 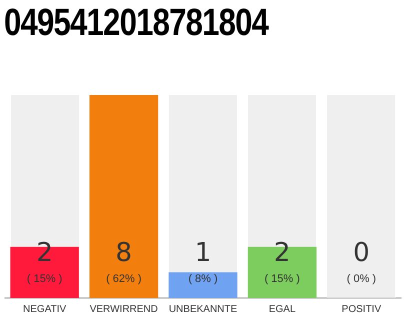 What do you see at coordinates (361, 262) in the screenshot?
I see `data-label: 0 ( 0% )` at bounding box center [361, 262].